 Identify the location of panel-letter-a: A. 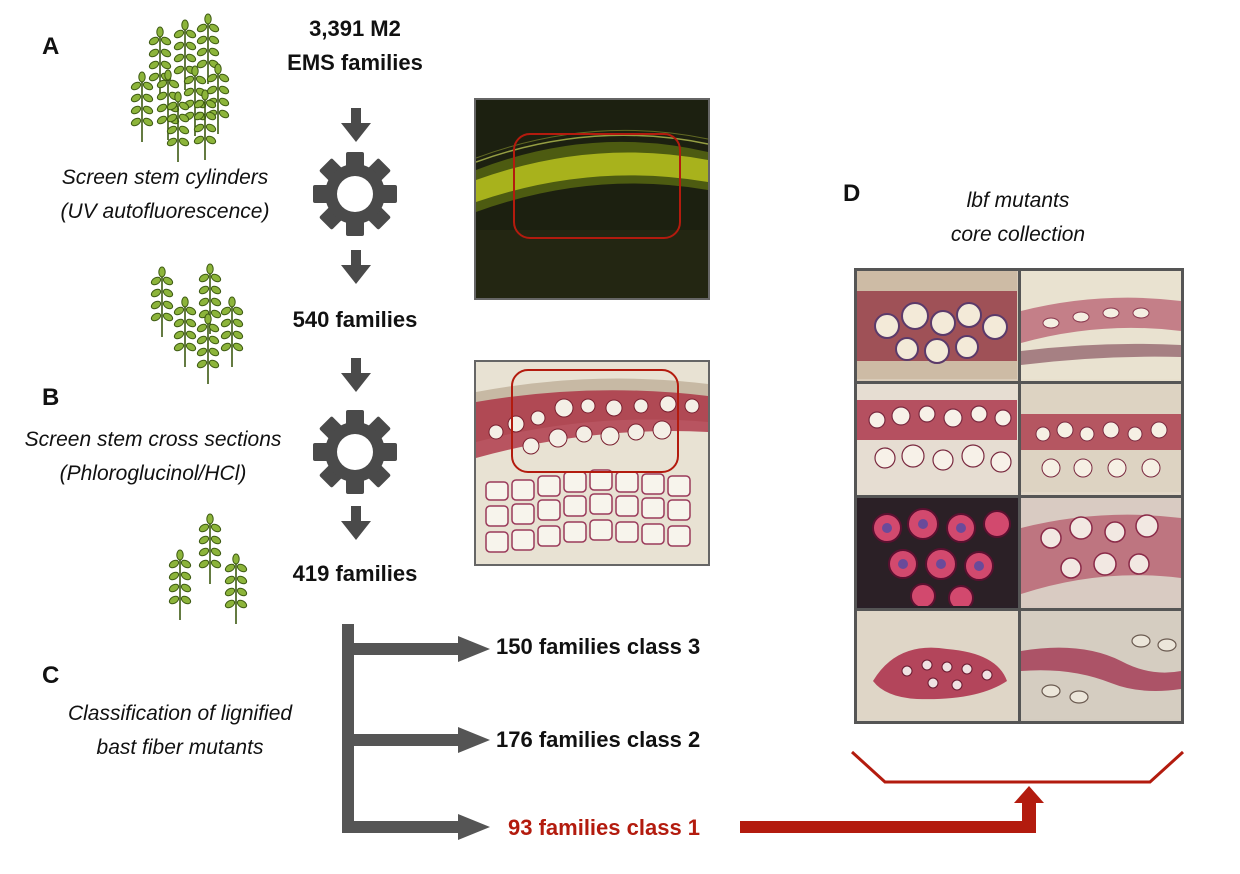
(51, 46).